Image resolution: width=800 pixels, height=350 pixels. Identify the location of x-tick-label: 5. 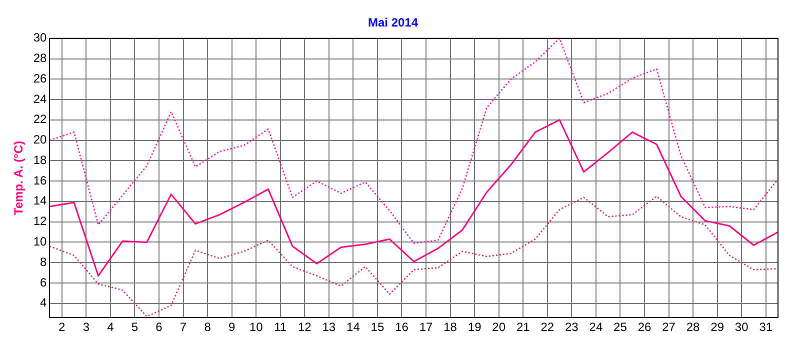
(134, 327).